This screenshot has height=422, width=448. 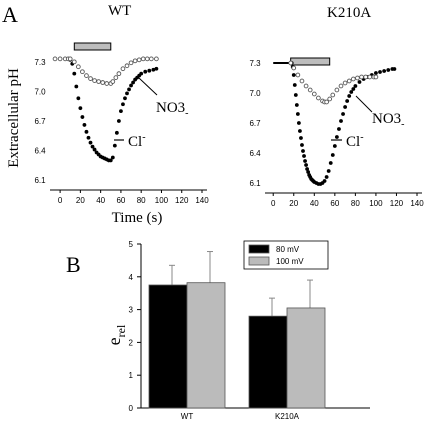 What do you see at coordinates (237, 345) in the screenshot?
I see `bars` at bounding box center [237, 345].